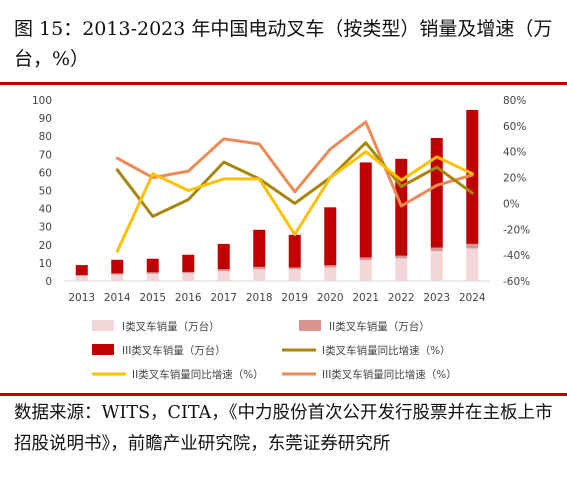 The image size is (567, 504). I want to click on x-tick-label: 2021, so click(365, 298).